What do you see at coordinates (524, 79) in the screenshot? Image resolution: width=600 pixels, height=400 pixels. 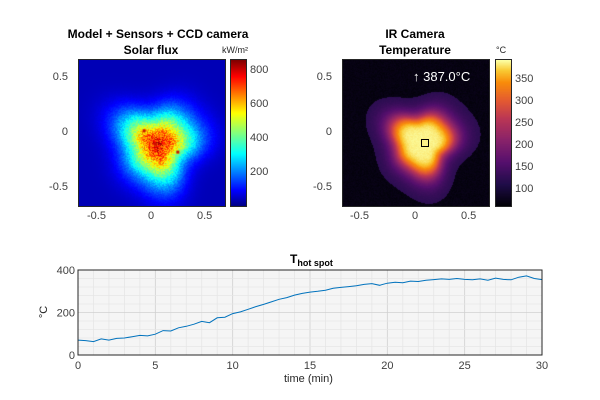 I see `right-colorbar-tick: 350` at bounding box center [524, 79].